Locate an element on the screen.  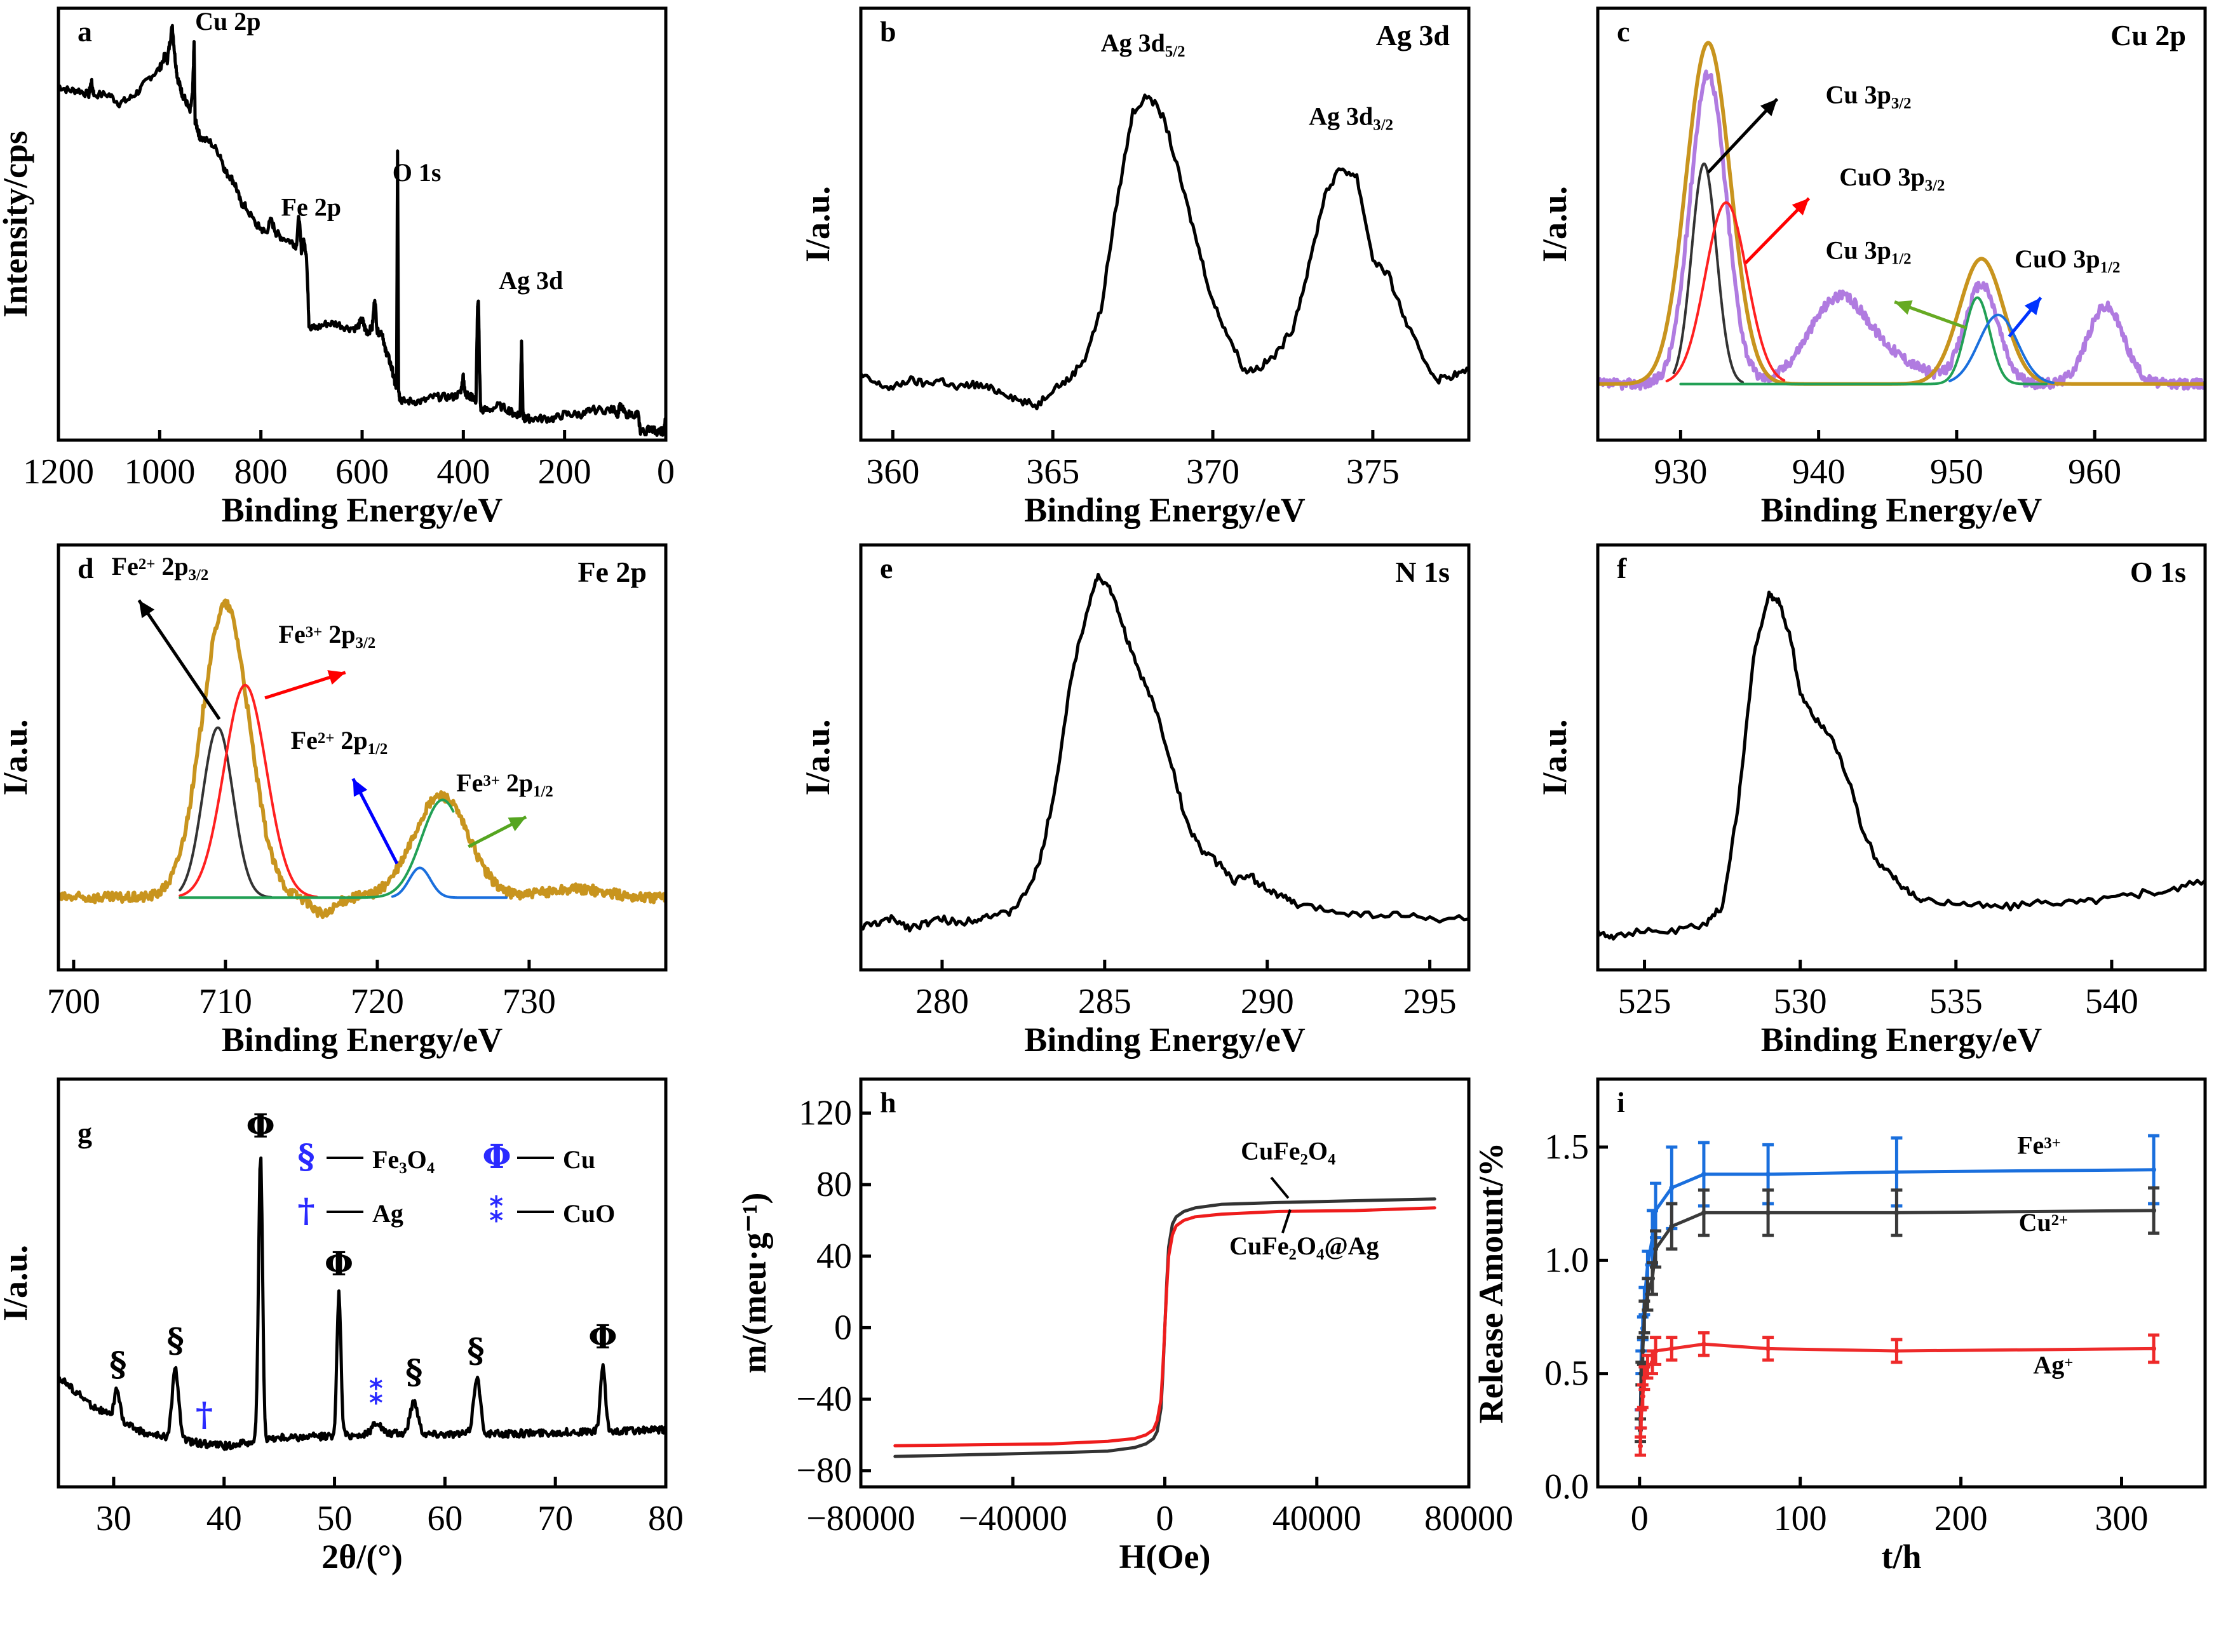
x-tick-label: 200 is located at coordinates (564, 472).